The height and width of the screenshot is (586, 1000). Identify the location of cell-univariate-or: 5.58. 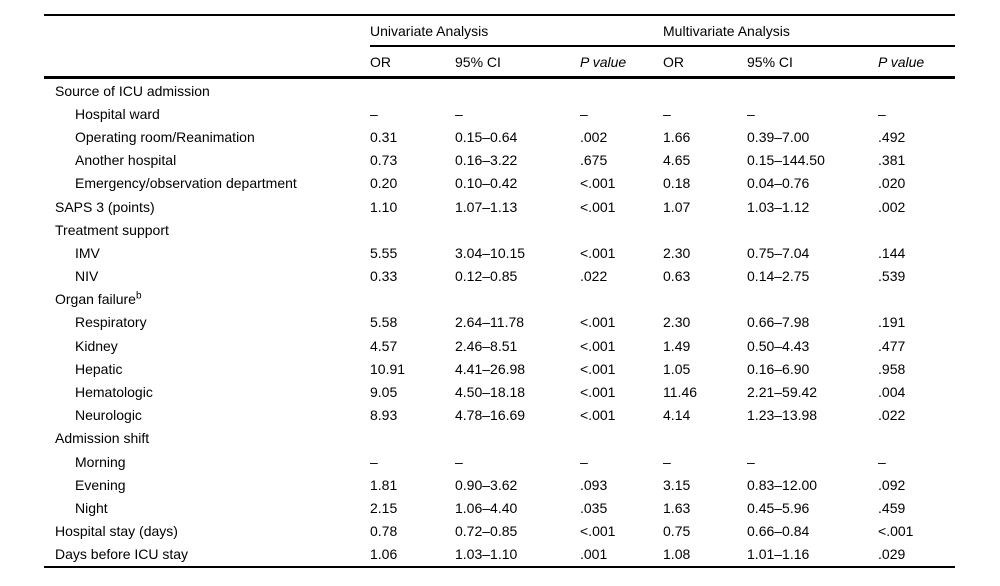
(384, 322).